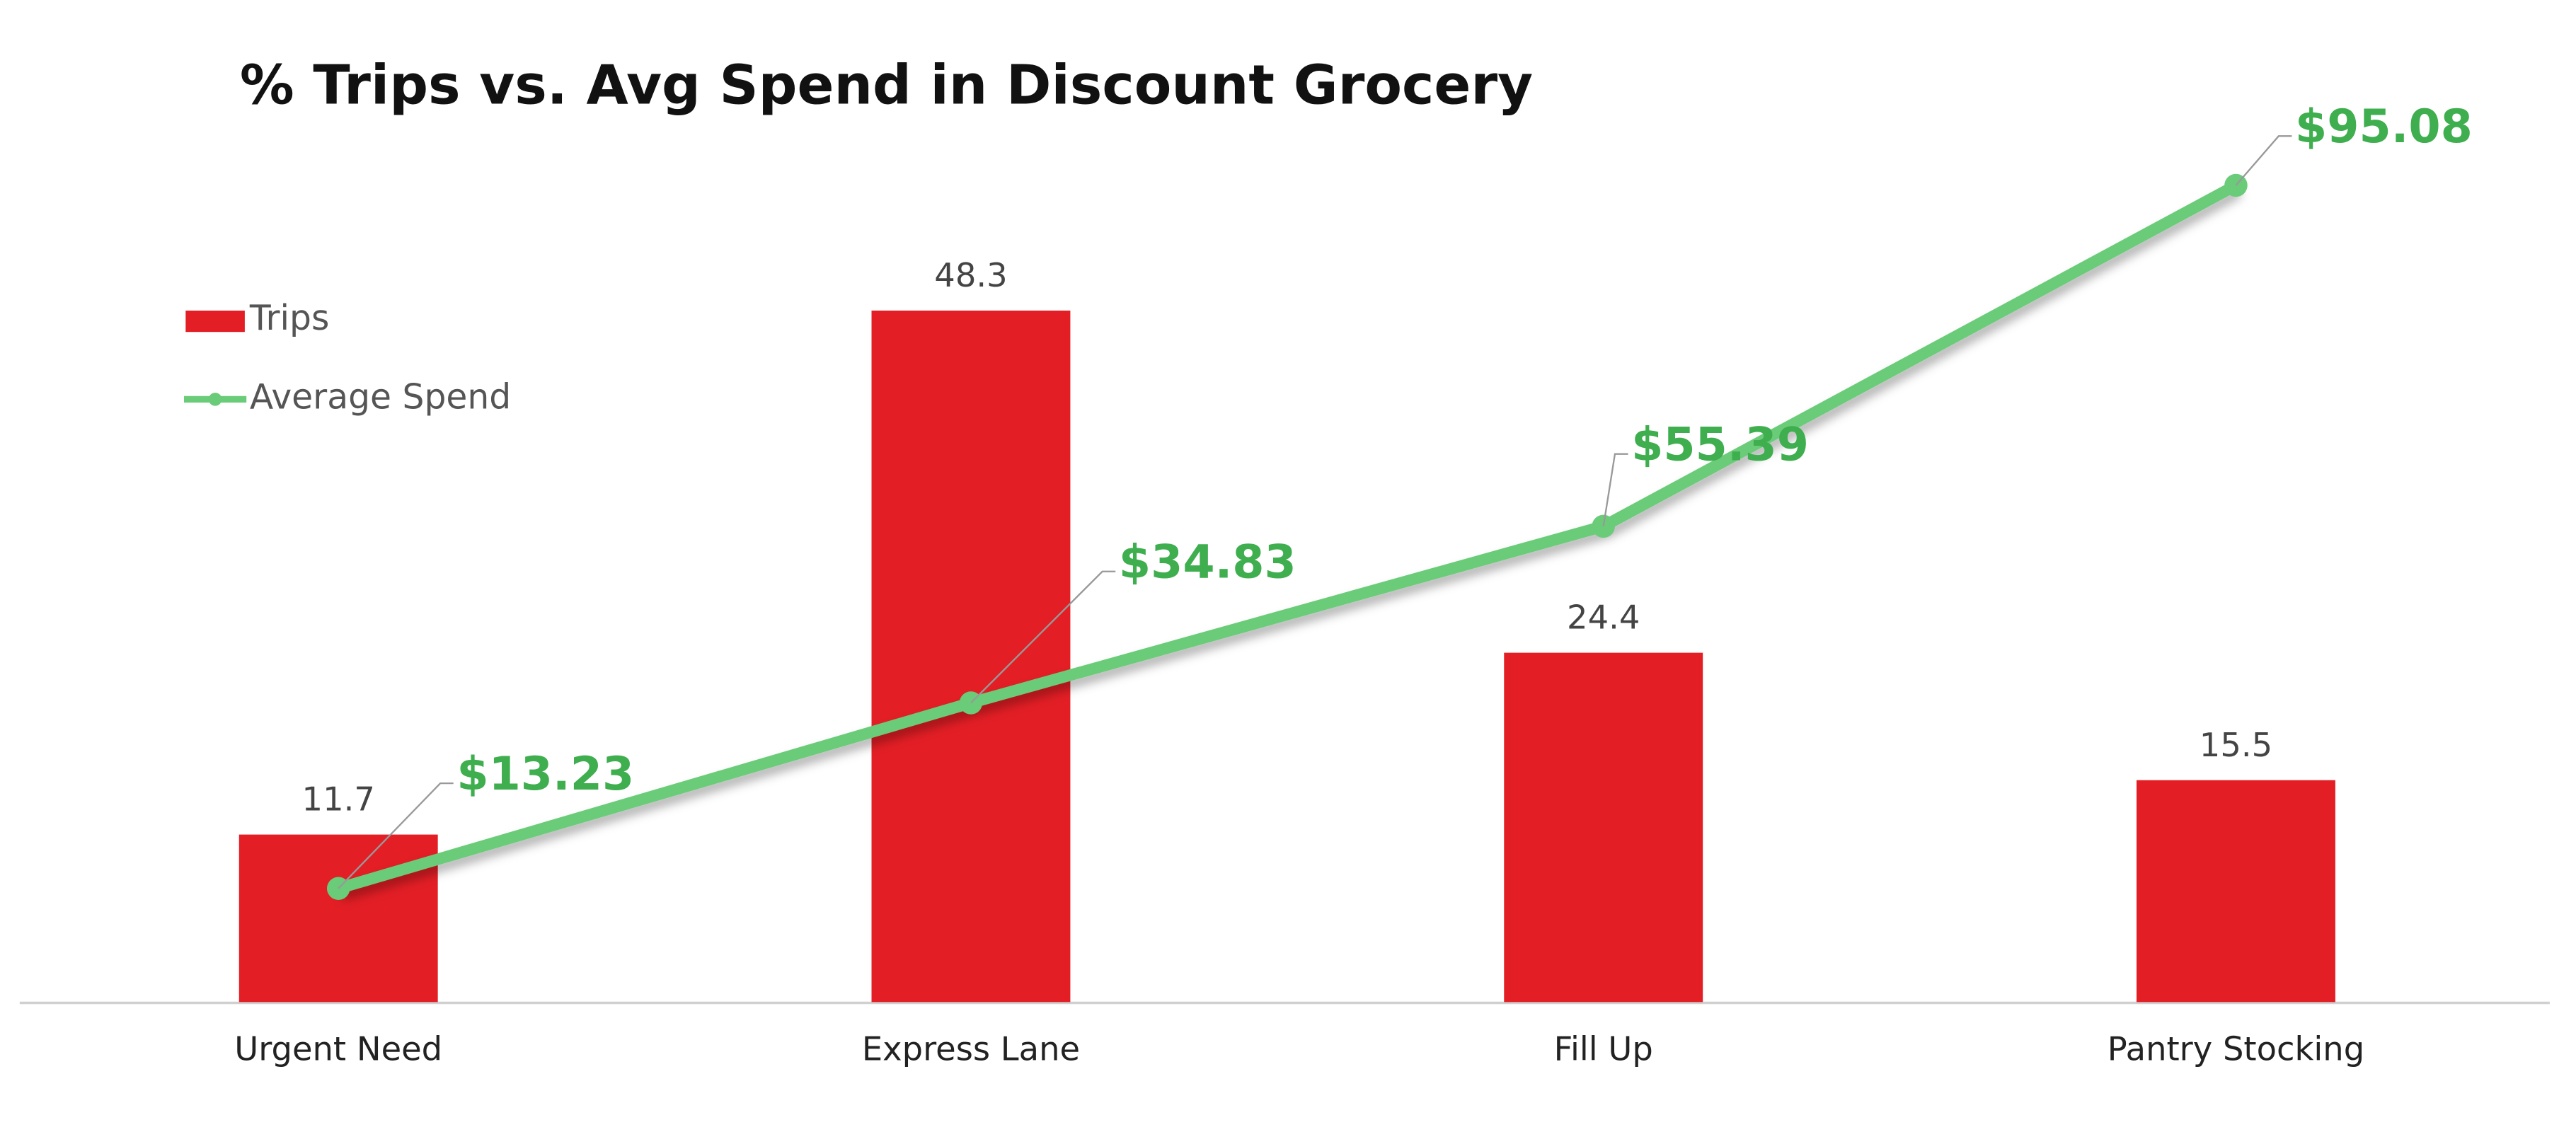 Image resolution: width=2576 pixels, height=1132 pixels. What do you see at coordinates (380, 397) in the screenshot?
I see `legend-label: Average Spend` at bounding box center [380, 397].